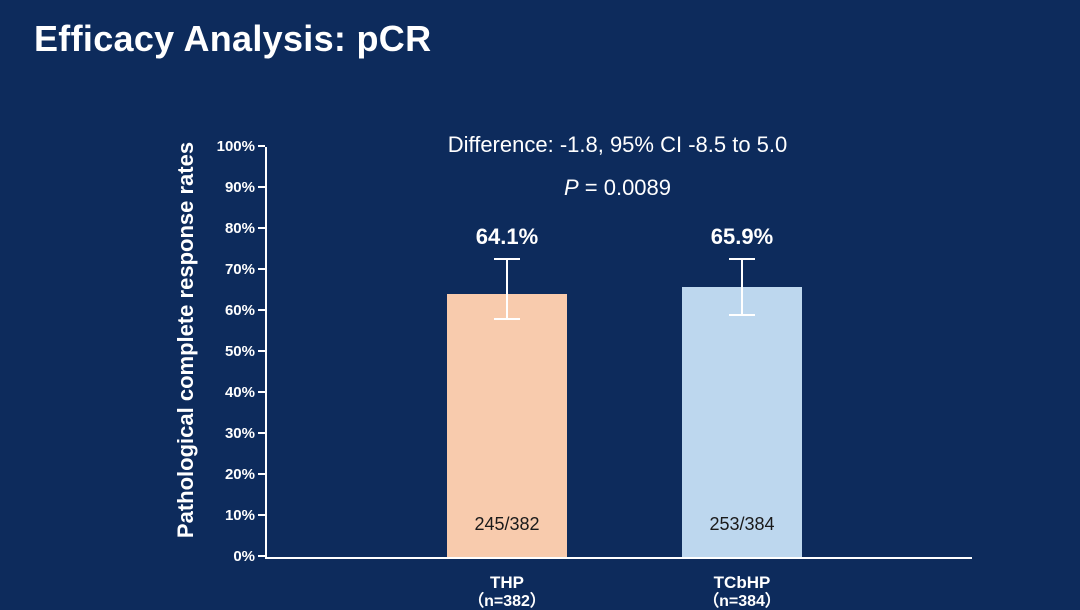  Describe the element at coordinates (742, 601) in the screenshot. I see `x-category-sublabel: （n=384）` at that location.